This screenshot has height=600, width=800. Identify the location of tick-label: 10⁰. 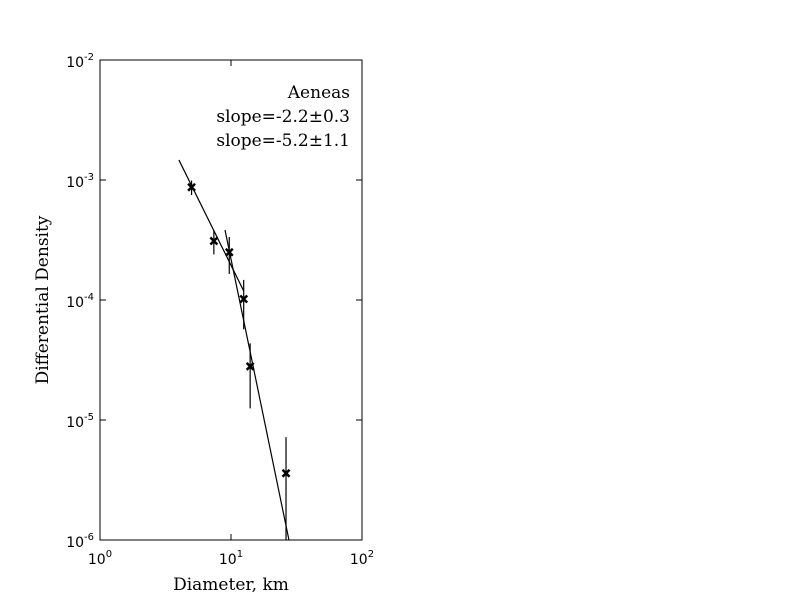
(100, 558).